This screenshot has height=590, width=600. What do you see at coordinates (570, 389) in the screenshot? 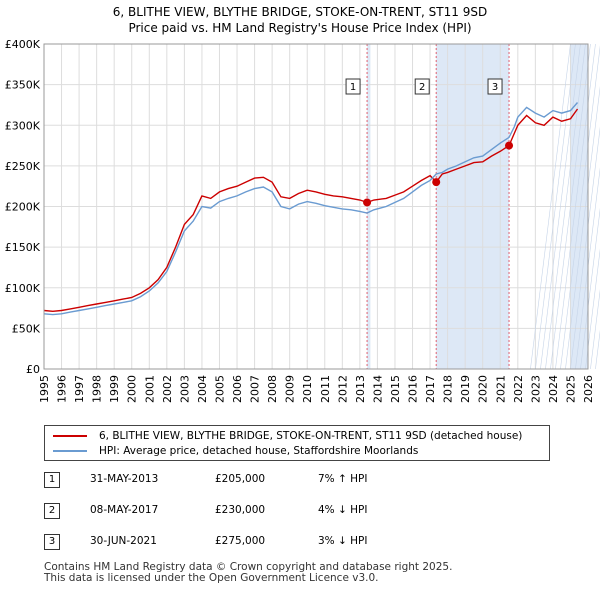
I see `x-tick-label: 2025` at bounding box center [570, 389].